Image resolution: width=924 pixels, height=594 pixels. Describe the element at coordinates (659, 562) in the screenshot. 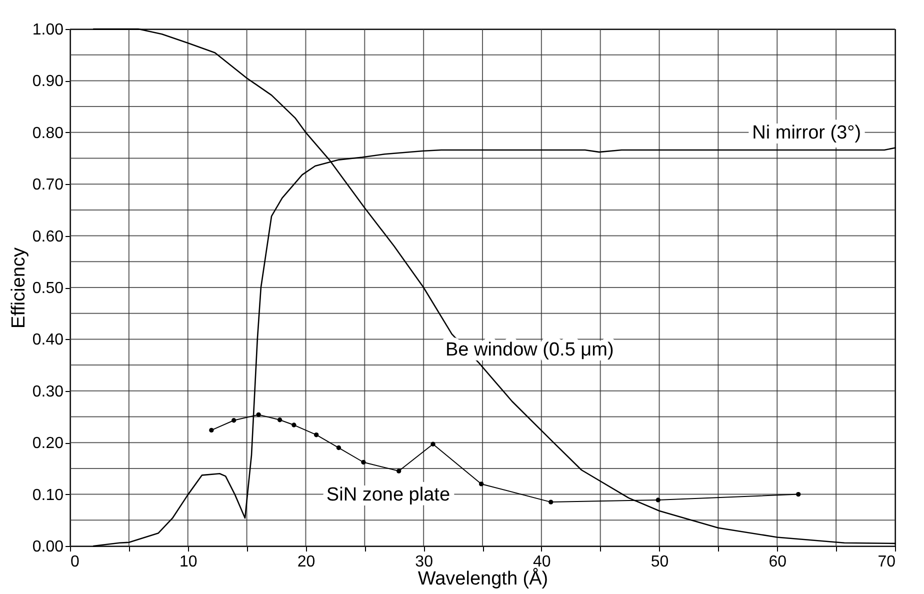

I see `x-tick-label: 50` at that location.